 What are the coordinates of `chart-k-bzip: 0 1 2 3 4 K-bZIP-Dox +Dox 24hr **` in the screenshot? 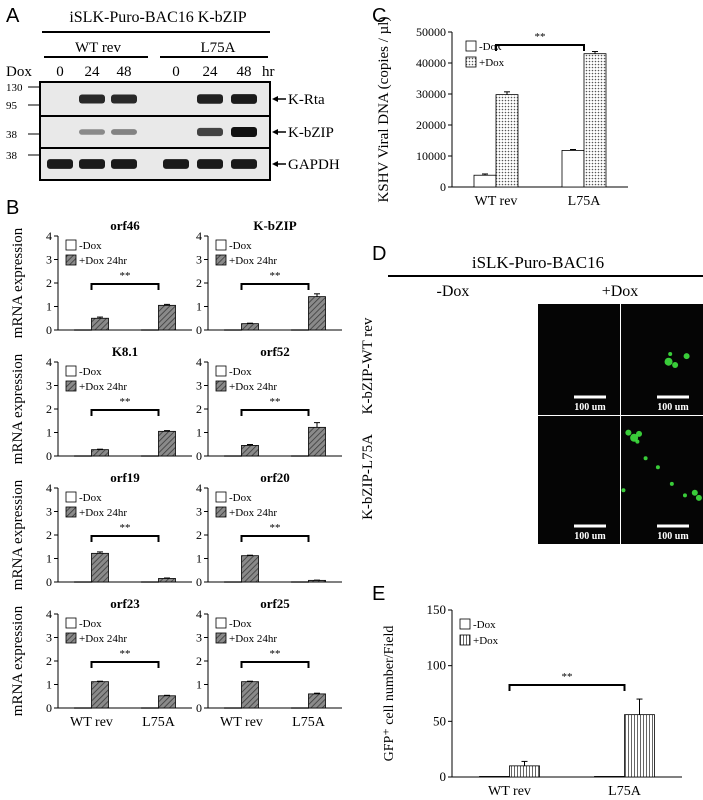 It's located at (269, 277).